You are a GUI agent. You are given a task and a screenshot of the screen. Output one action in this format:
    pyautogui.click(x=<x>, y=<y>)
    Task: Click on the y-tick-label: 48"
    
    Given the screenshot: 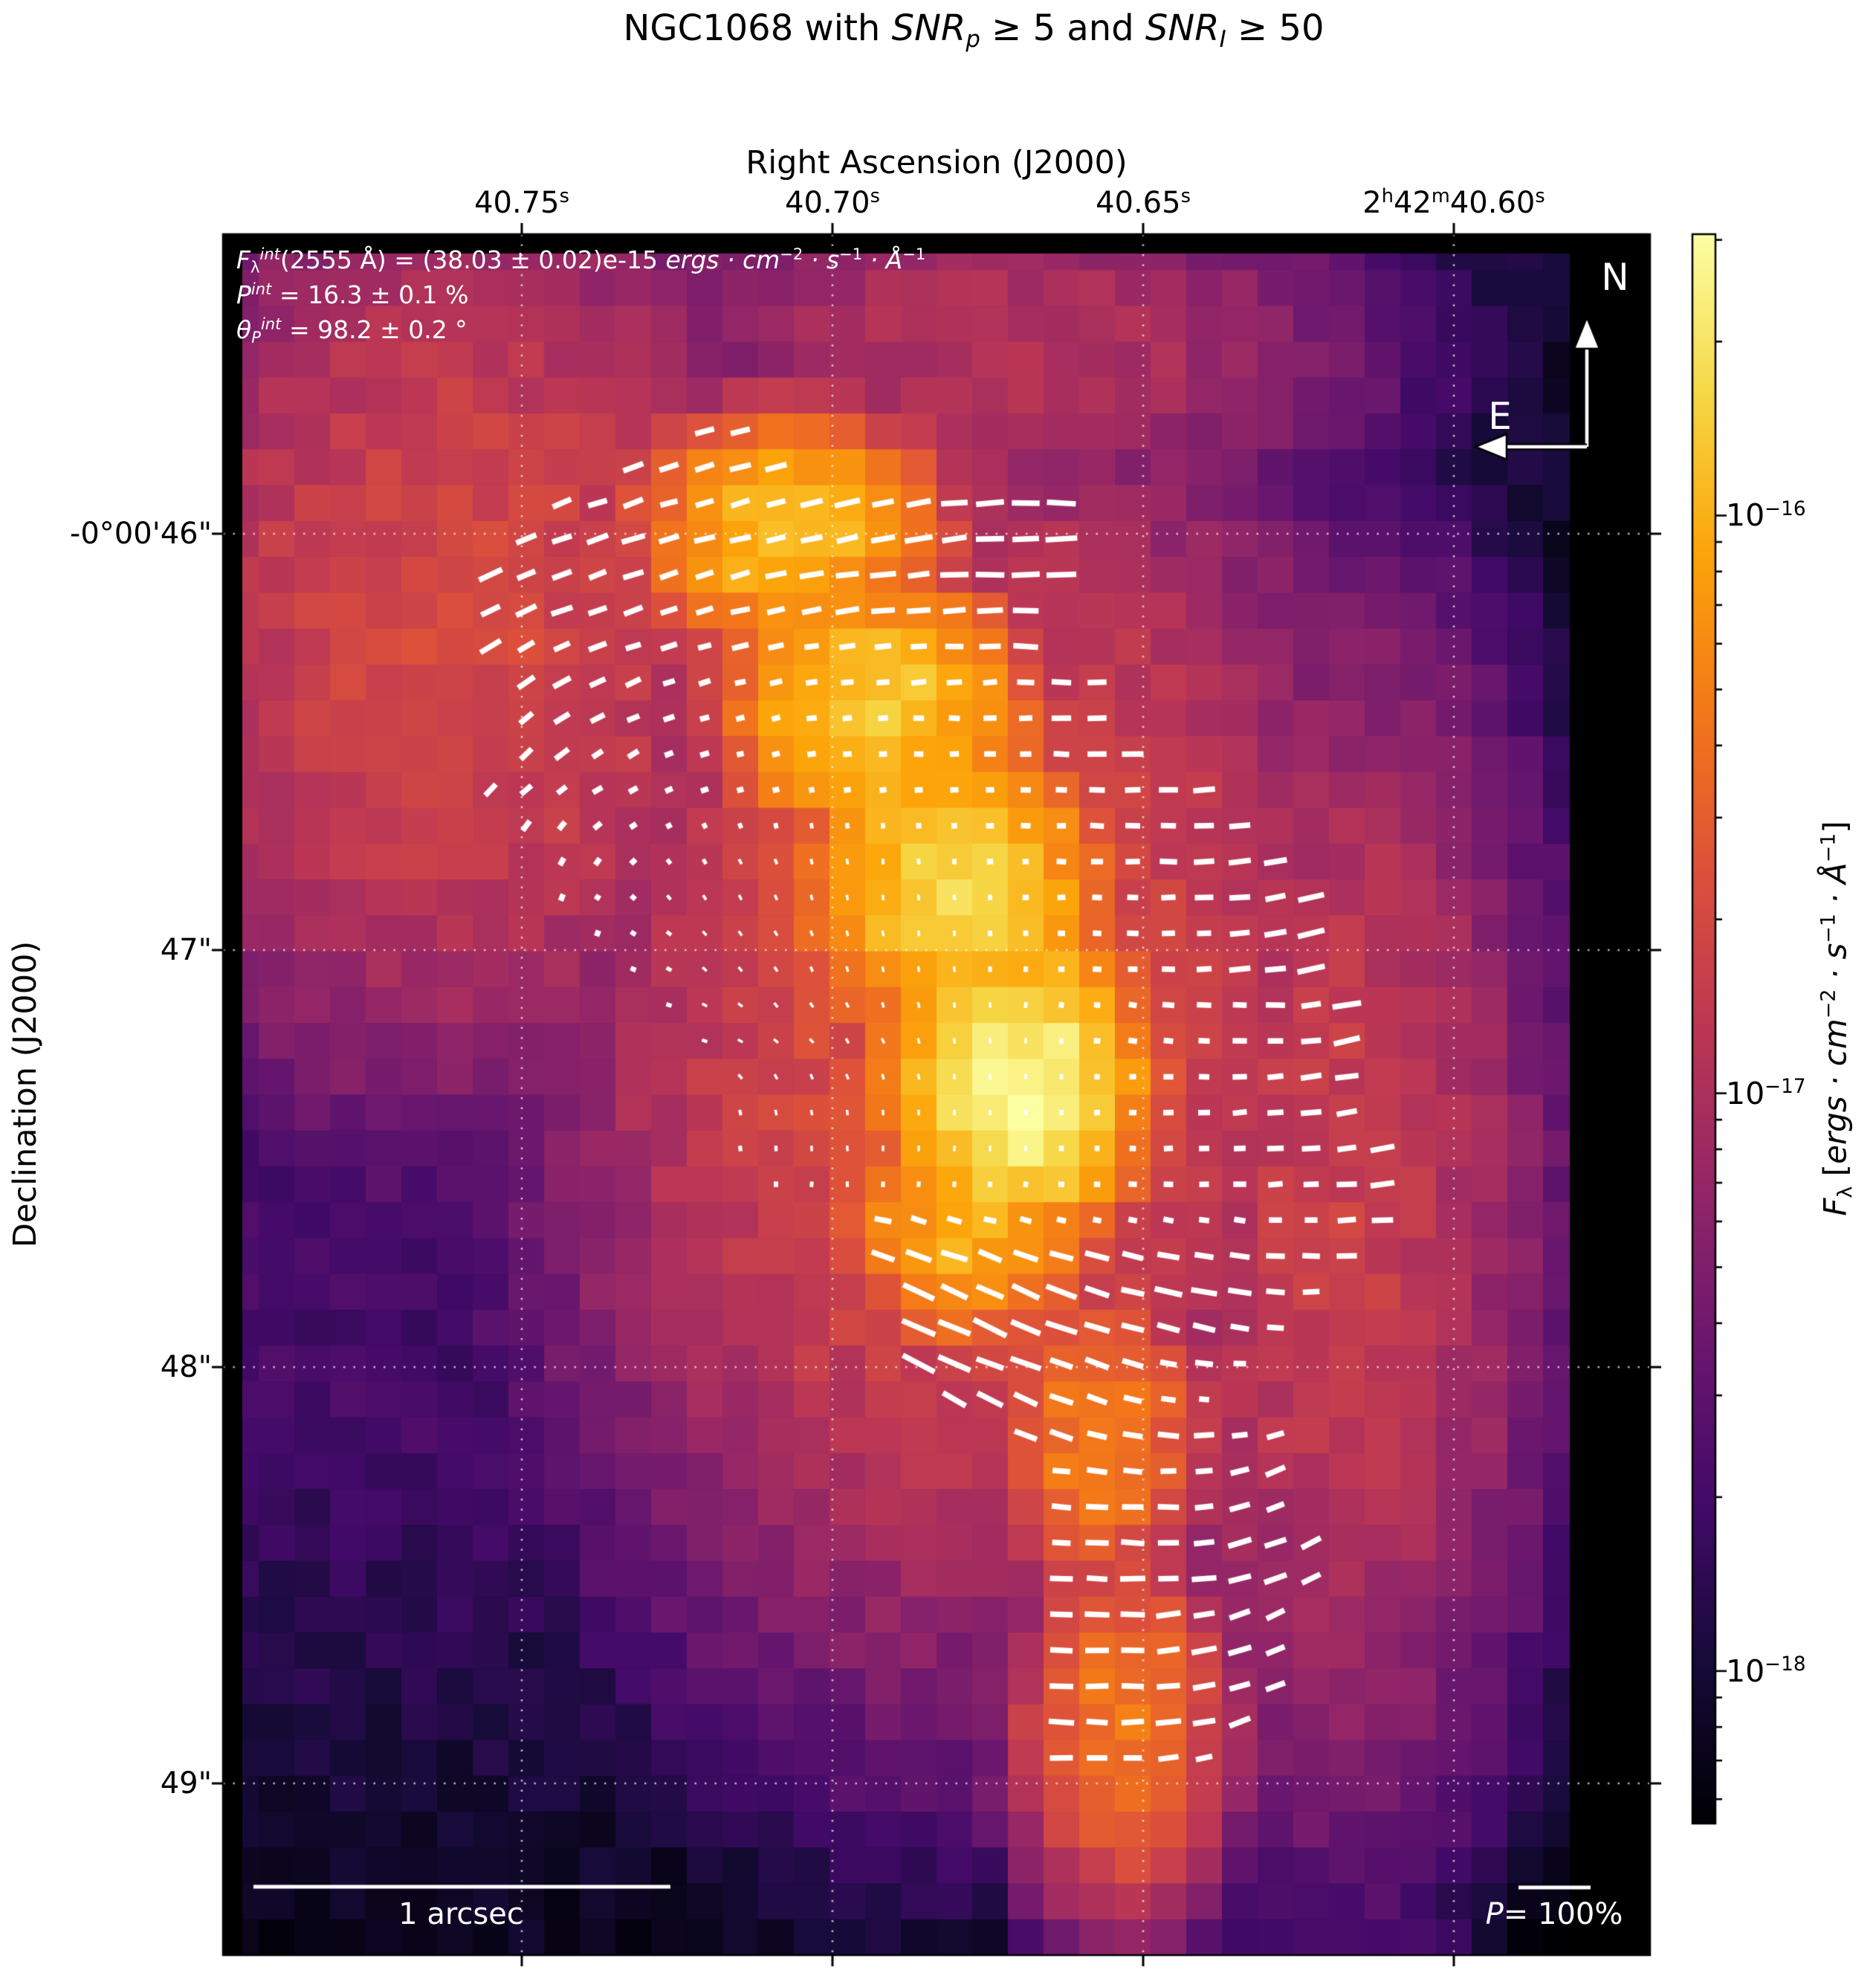 What is the action you would take?
    pyautogui.click(x=186, y=1367)
    